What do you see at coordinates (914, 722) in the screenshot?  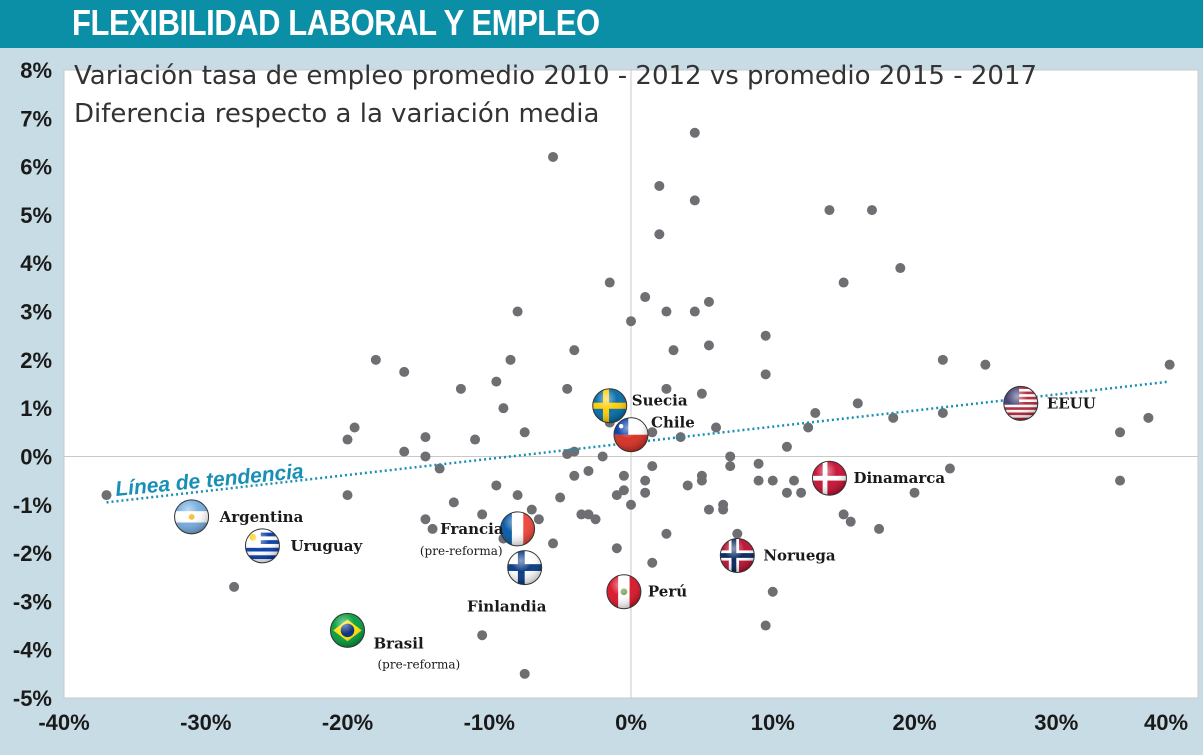 I see `x-tick-label: 20%` at bounding box center [914, 722].